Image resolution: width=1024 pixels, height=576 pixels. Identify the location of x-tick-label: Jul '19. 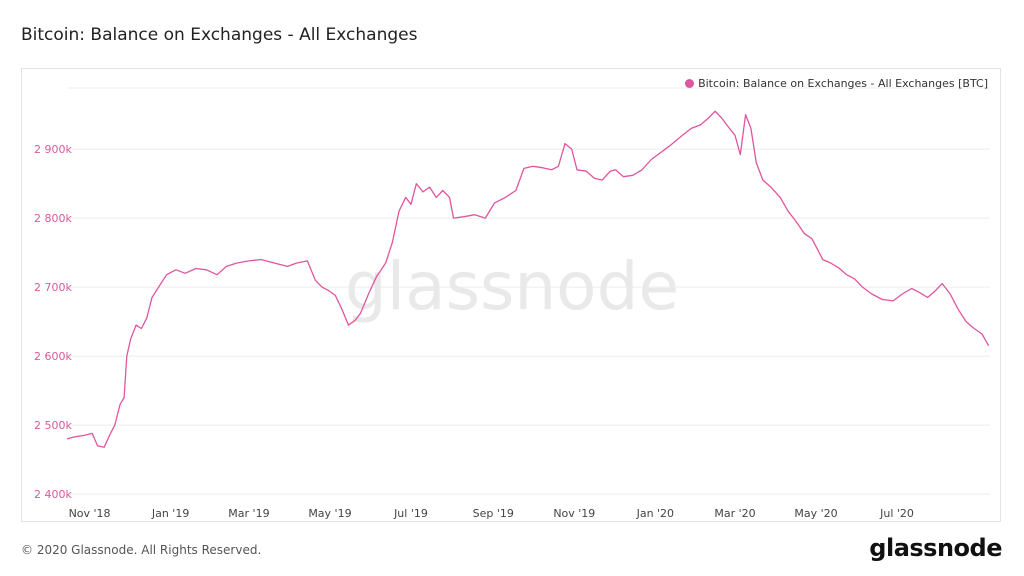
(410, 513).